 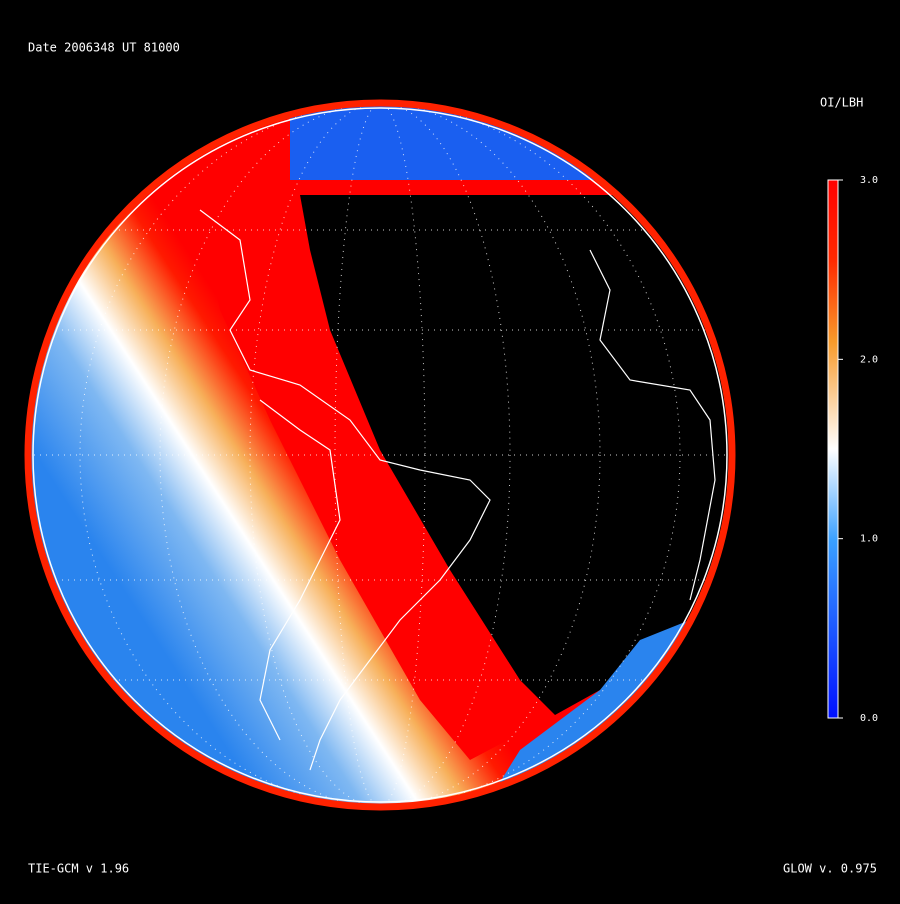 What do you see at coordinates (869, 180) in the screenshot?
I see `colorbar-tick-label: 3.0` at bounding box center [869, 180].